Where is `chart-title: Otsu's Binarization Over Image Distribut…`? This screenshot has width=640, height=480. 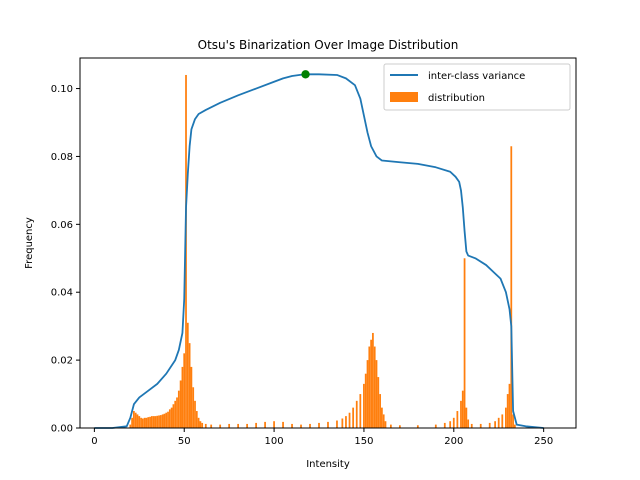 chart-title: Otsu's Binarization Over Image Distribut… is located at coordinates (328, 45).